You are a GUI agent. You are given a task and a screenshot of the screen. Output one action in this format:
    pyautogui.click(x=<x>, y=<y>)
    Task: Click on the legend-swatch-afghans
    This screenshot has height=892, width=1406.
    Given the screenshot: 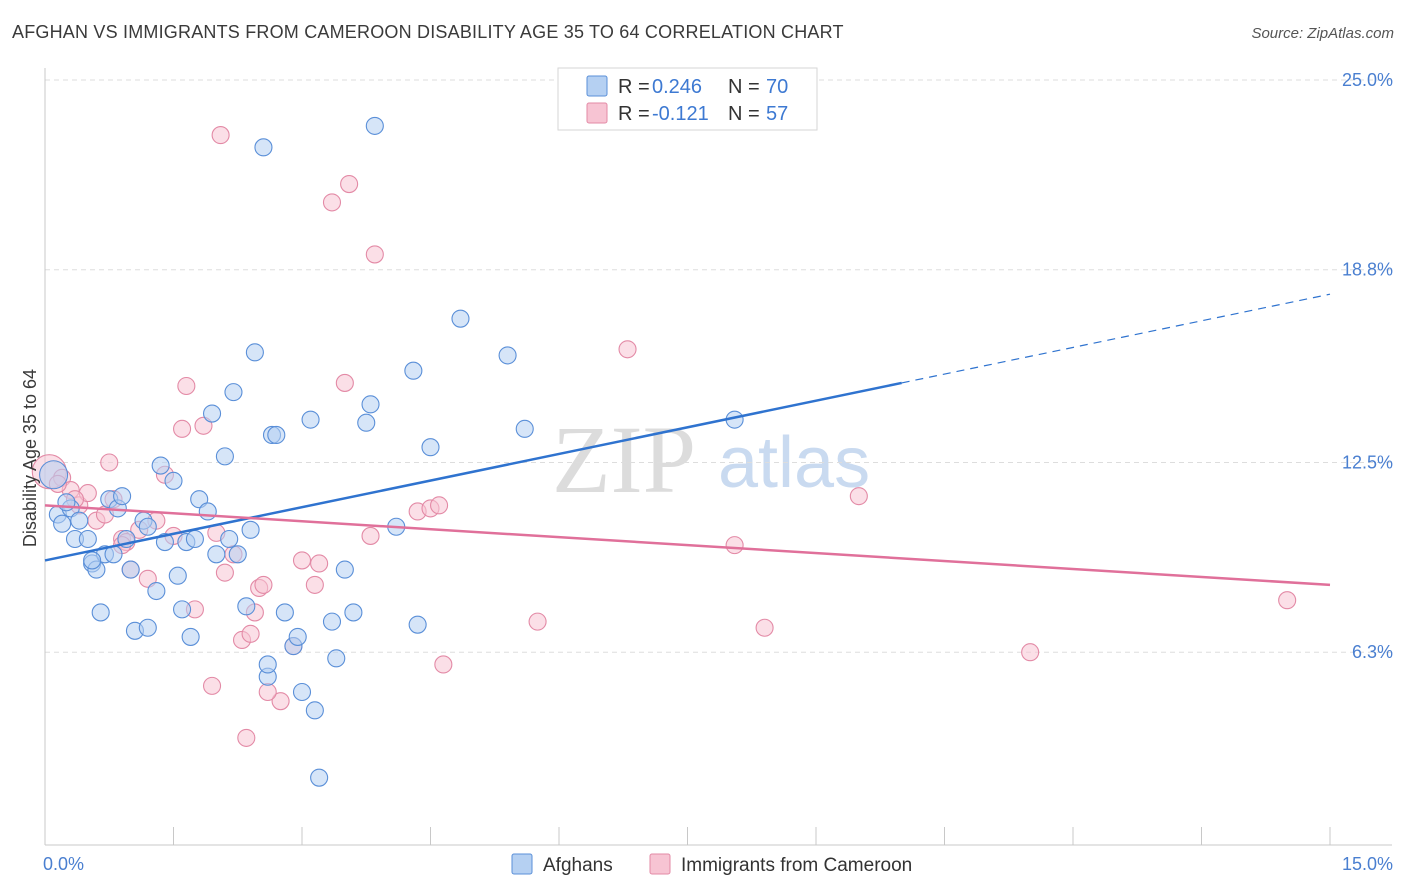 What is the action you would take?
    pyautogui.click(x=597, y=86)
    